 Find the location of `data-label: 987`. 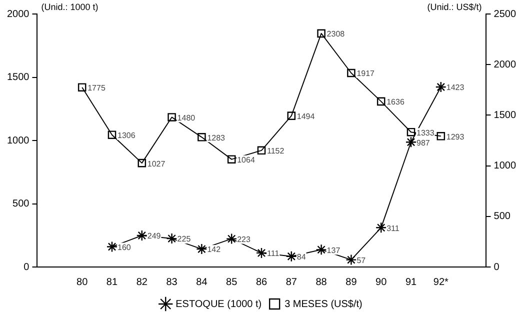

data-label: 987 is located at coordinates (423, 143).